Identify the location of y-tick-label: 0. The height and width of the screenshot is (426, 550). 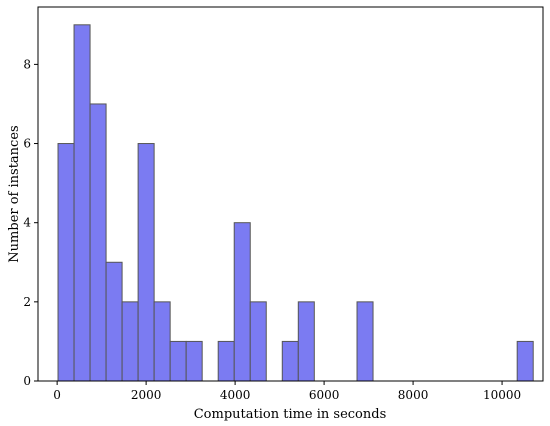
(27, 381).